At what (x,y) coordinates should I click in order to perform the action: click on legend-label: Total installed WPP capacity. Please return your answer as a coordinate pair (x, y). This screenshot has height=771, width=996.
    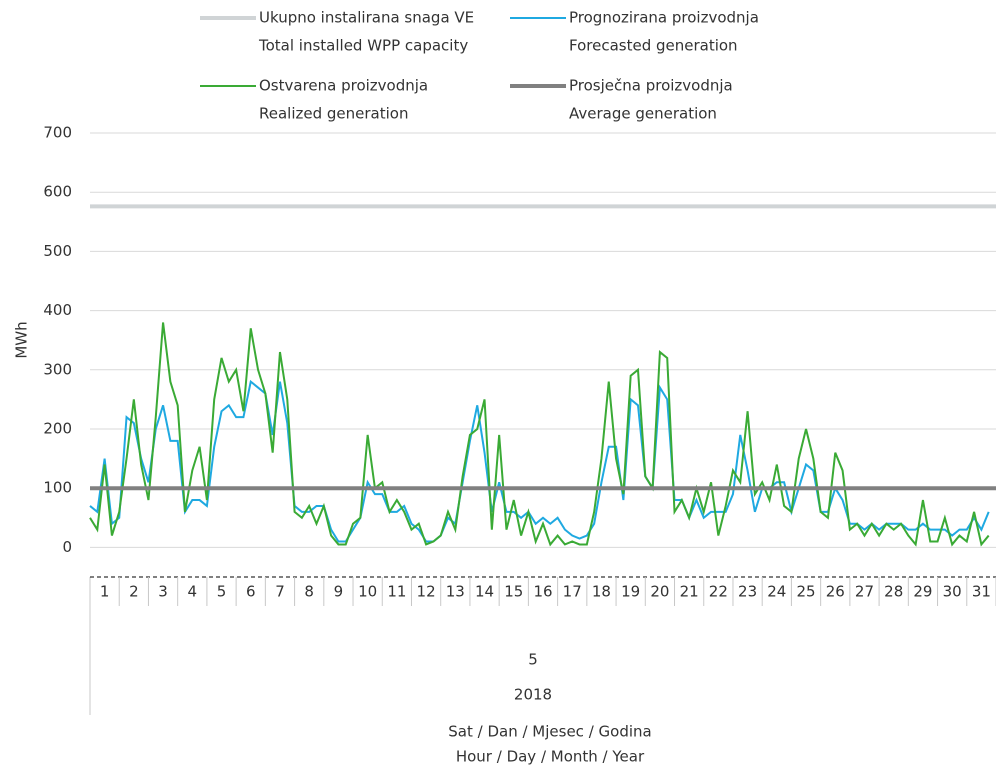
    Looking at the image, I should click on (363, 46).